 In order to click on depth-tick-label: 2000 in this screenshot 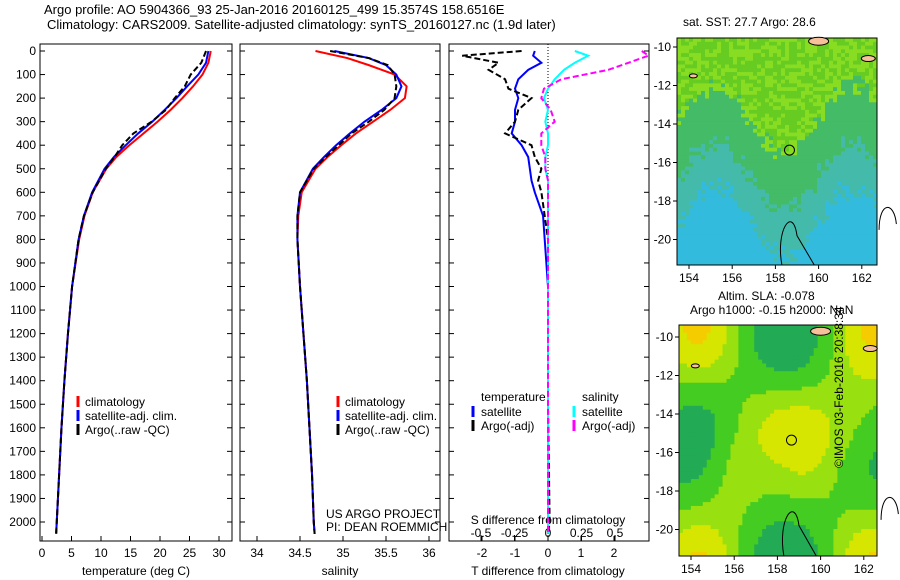, I will do `click(22, 522)`.